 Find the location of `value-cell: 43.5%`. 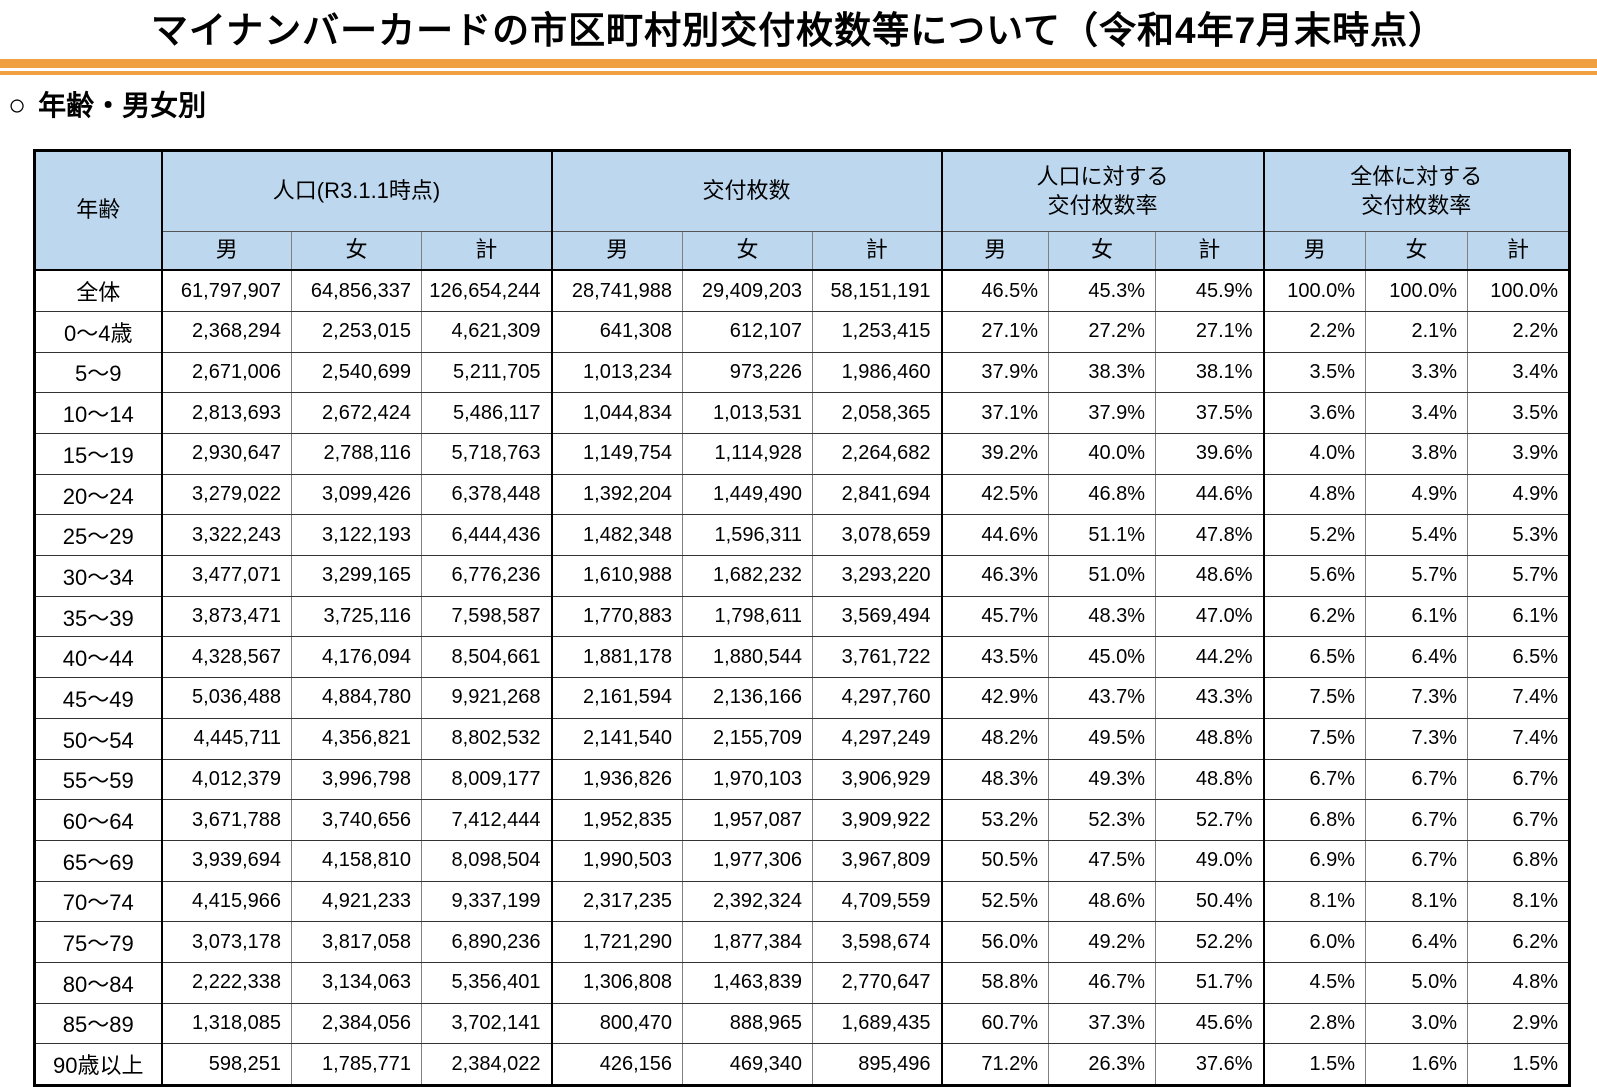

value-cell: 43.5% is located at coordinates (994, 657).